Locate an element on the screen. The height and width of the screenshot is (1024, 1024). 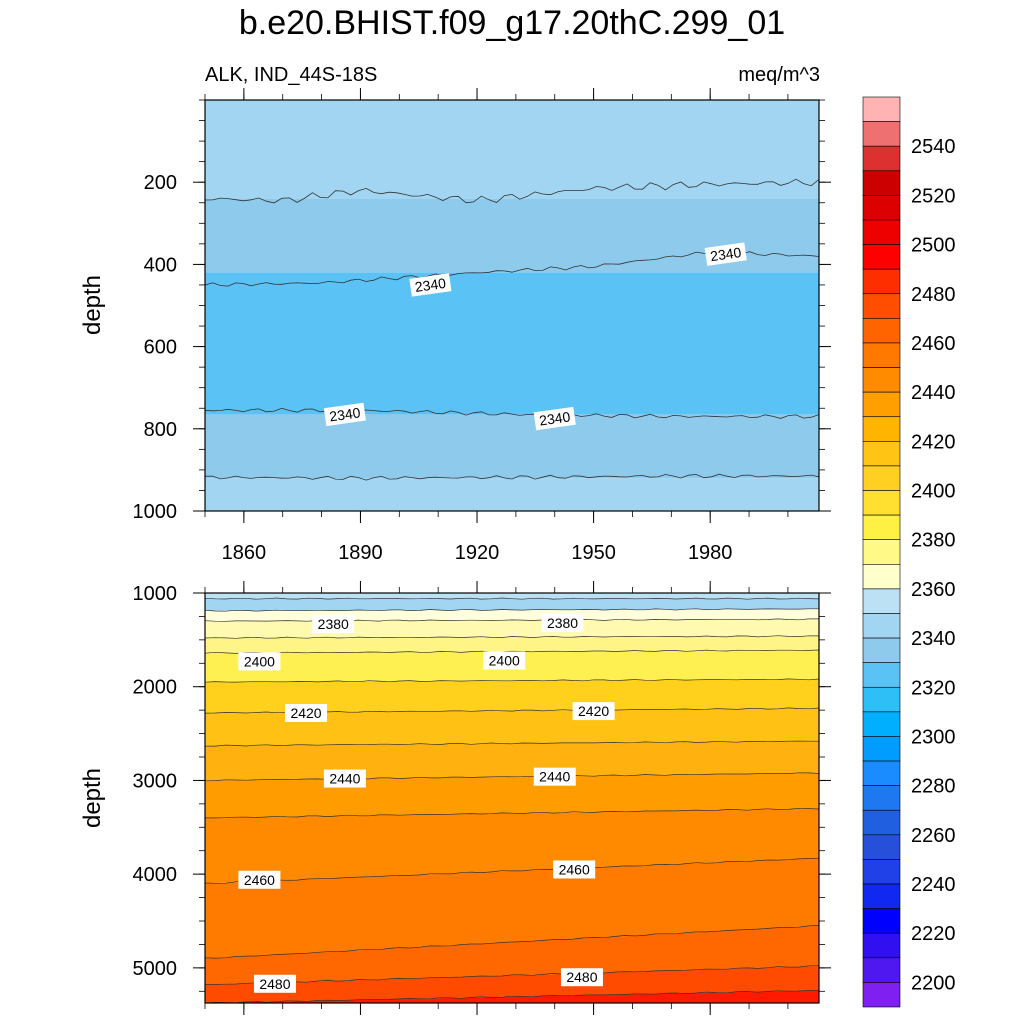
lower-contour-label-7: 2440 is located at coordinates (554, 777).